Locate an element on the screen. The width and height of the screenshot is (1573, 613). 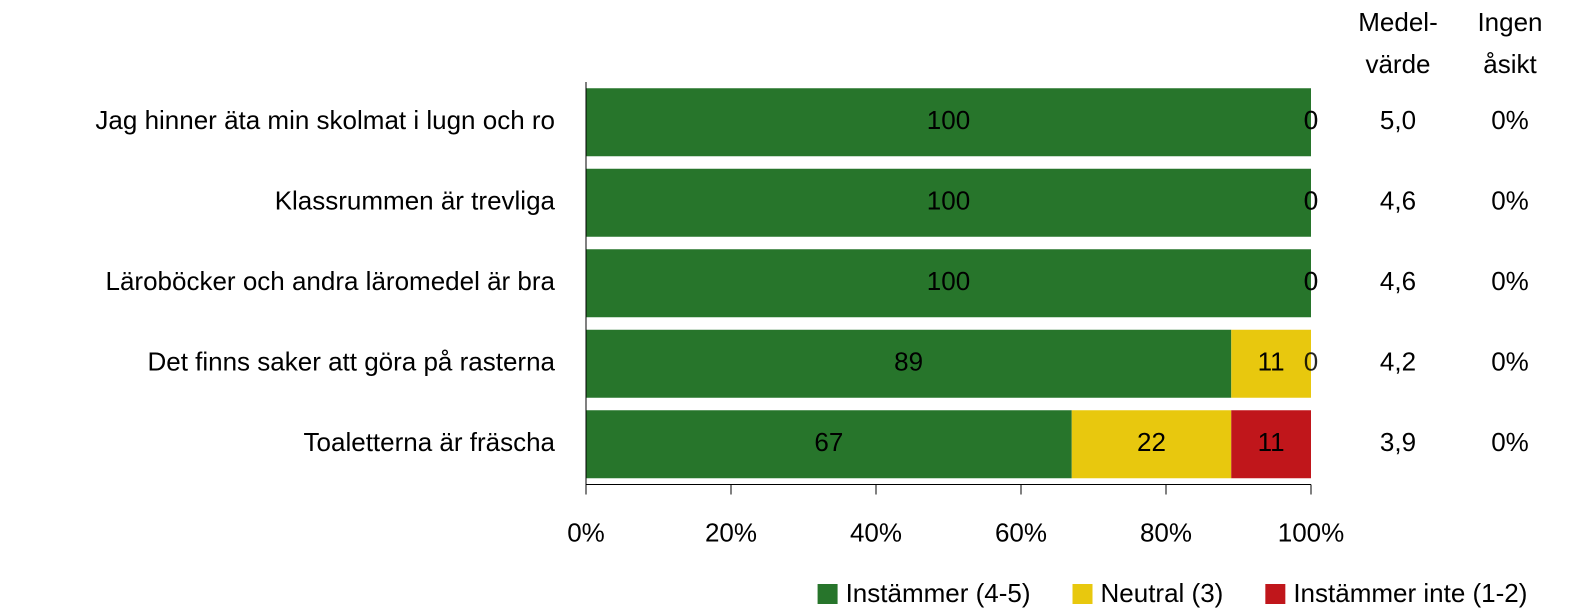
column-header: värde is located at coordinates (1397, 64).